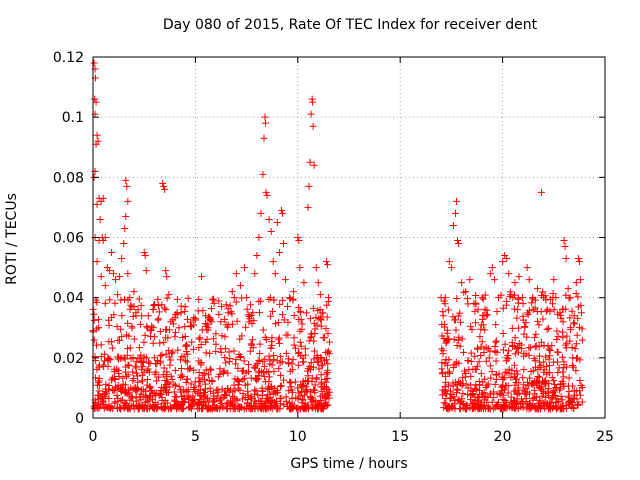 This screenshot has width=640, height=480. What do you see at coordinates (79, 419) in the screenshot?
I see `y-tick-label: 0` at bounding box center [79, 419].